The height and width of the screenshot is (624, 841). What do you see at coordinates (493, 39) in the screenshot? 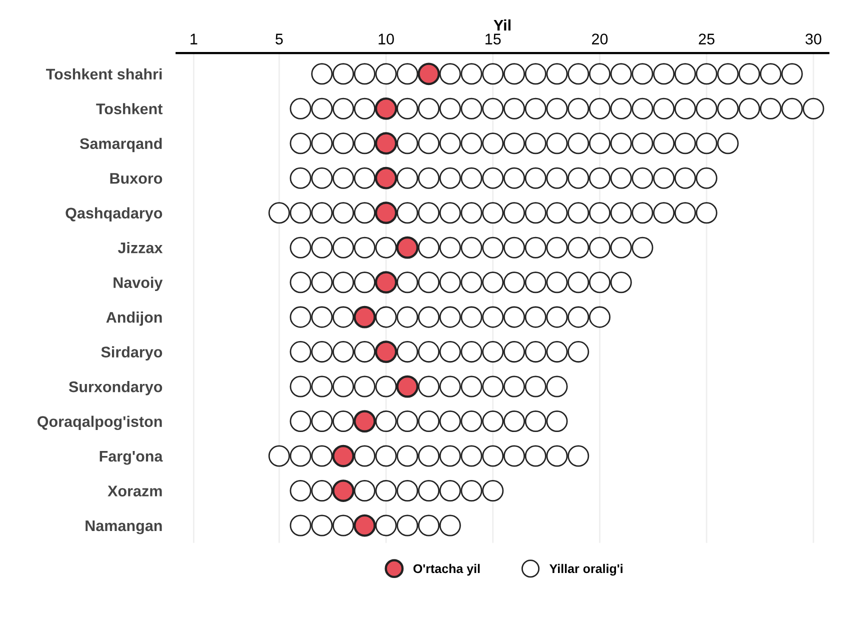
I see `x-tick-label: 15` at bounding box center [493, 39].